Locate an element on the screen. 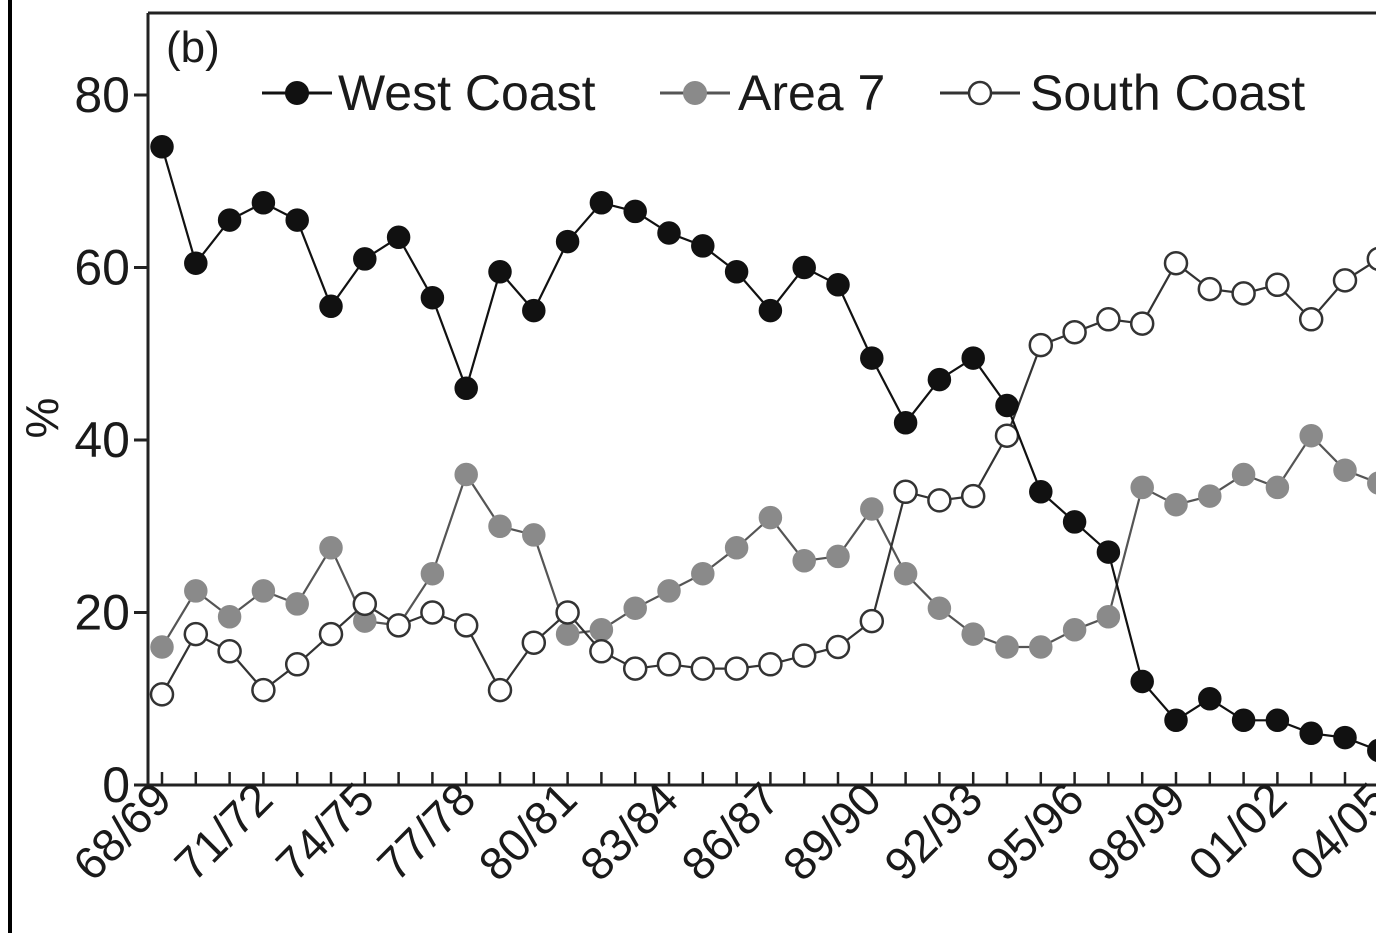  y-ticks: 0 20 40 60 80 is located at coordinates (111, 440).